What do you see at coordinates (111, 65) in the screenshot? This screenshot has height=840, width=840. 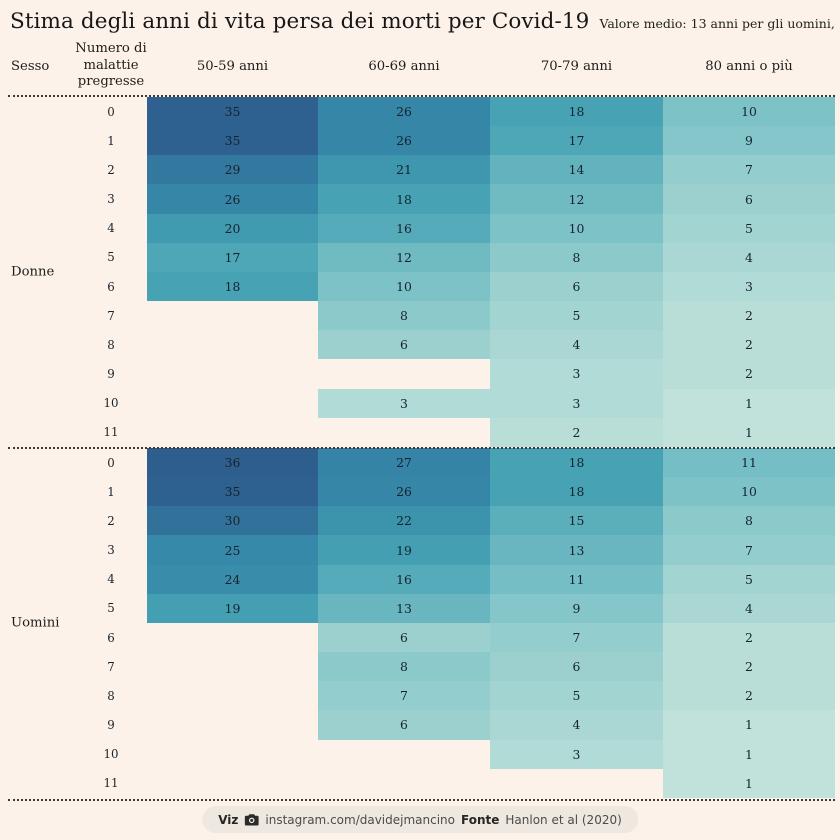 I see `column-header-malattie-pregresse: Numero di malattie pregresse` at bounding box center [111, 65].